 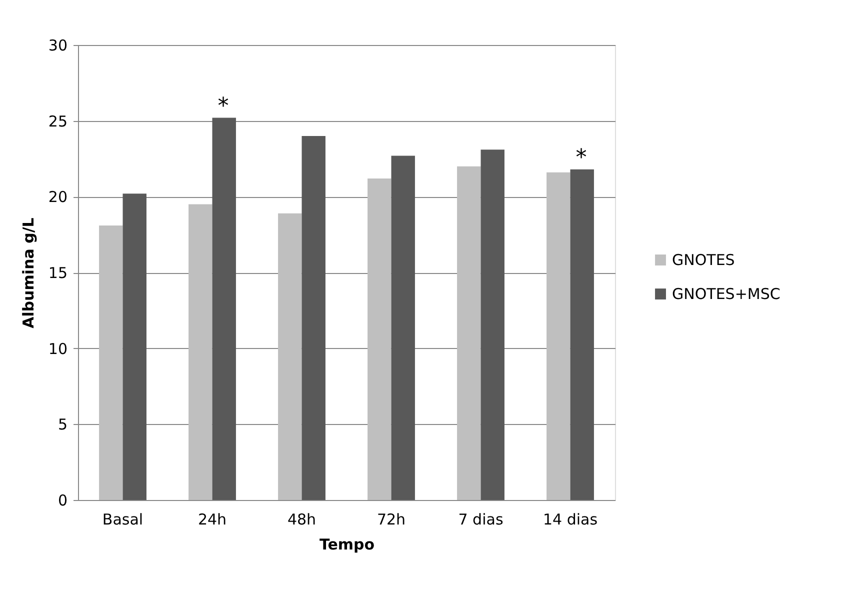 I want to click on x-axis-title: Tempo, so click(x=347, y=545).